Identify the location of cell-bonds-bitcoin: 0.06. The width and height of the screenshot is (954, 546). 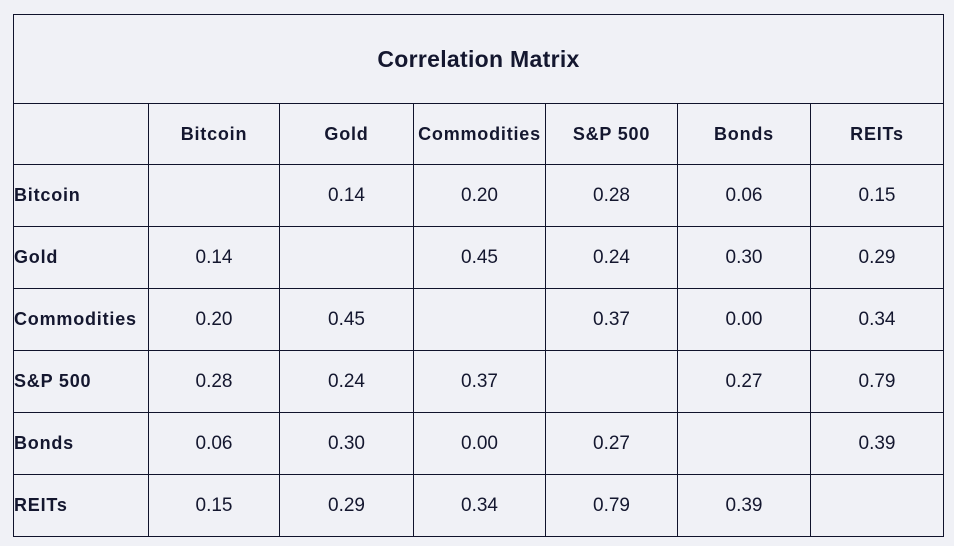
(214, 443).